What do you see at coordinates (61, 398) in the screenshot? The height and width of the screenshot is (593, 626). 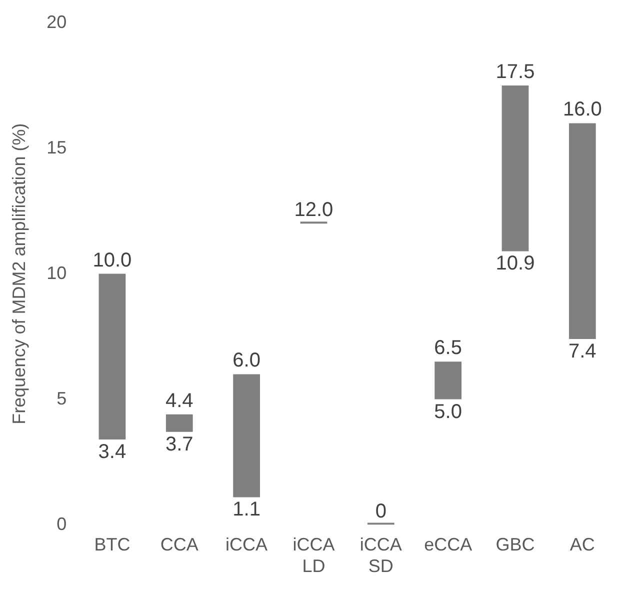 I see `y-tick-label: 5` at bounding box center [61, 398].